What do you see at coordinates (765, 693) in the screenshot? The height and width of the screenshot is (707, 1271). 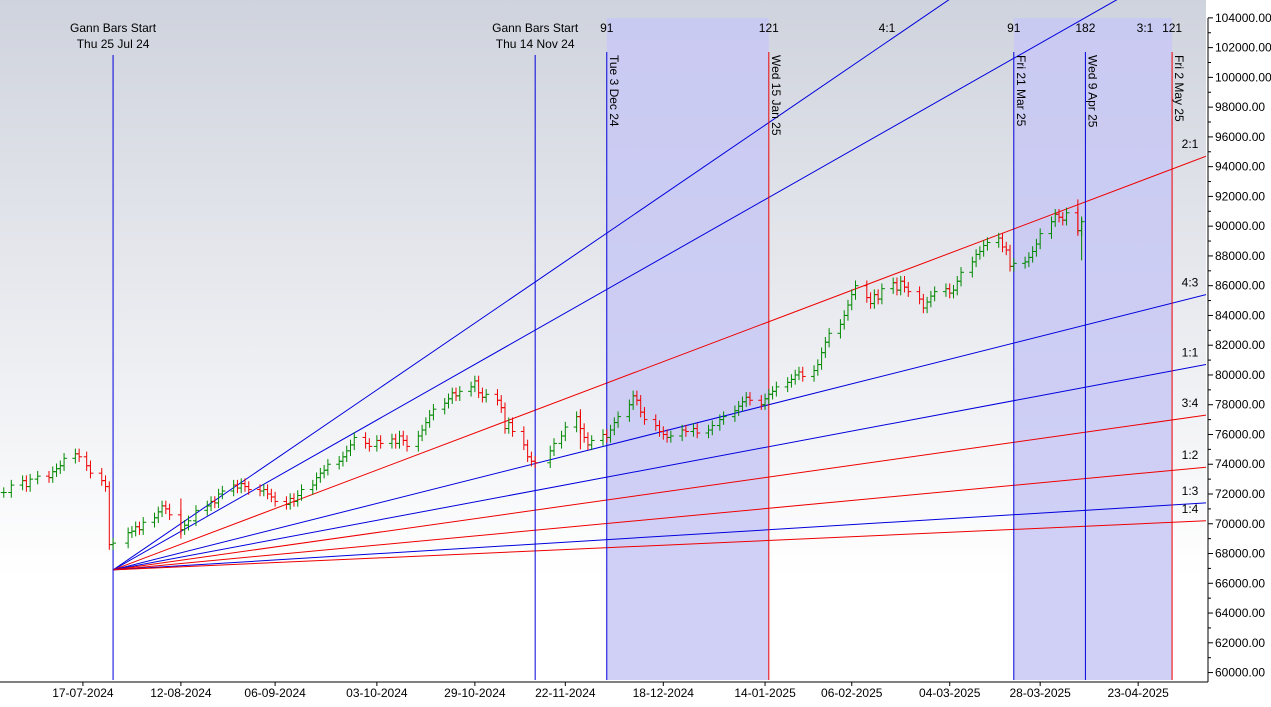 I see `x-tick-label: 14-01-2025` at bounding box center [765, 693].